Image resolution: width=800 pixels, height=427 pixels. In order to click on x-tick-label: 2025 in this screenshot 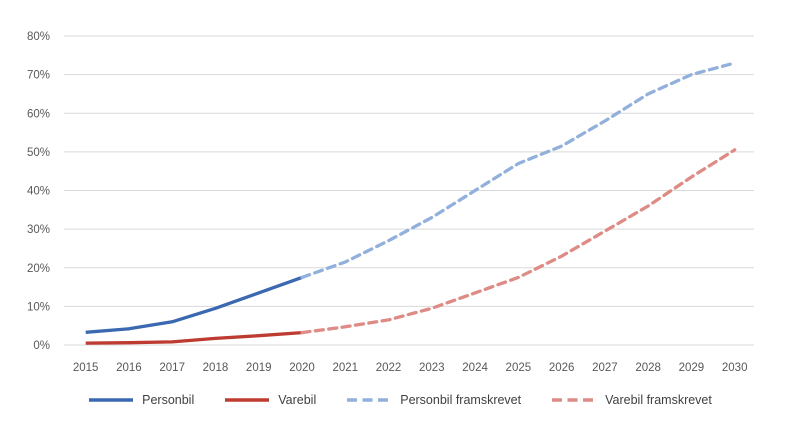, I will do `click(519, 368)`.